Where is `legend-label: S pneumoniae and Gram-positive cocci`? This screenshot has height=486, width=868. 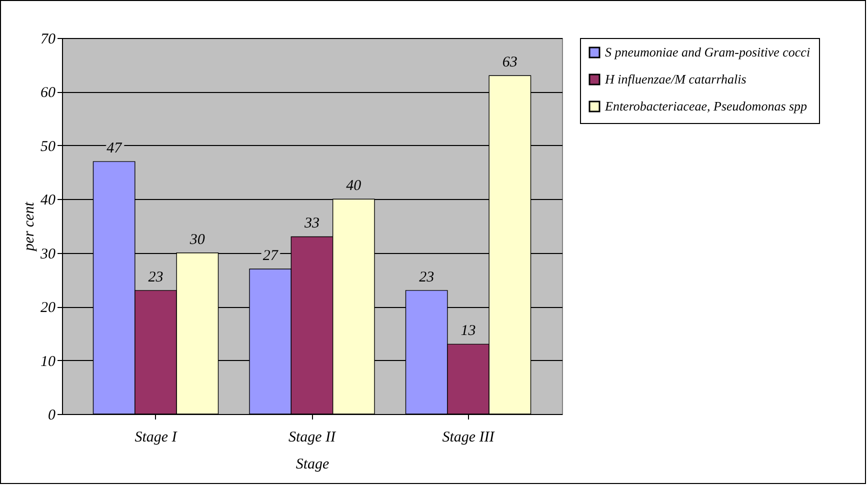
legend-label: S pneumoniae and Gram-positive cocci is located at coordinates (707, 52).